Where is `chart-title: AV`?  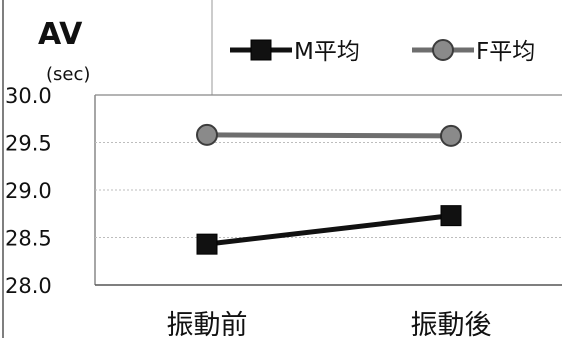 chart-title: AV is located at coordinates (60, 34).